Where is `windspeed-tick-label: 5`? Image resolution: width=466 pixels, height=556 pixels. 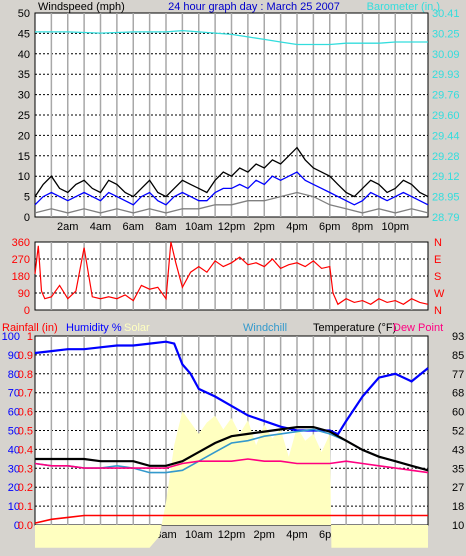
windspeed-tick-label: 5 is located at coordinates (27, 198).